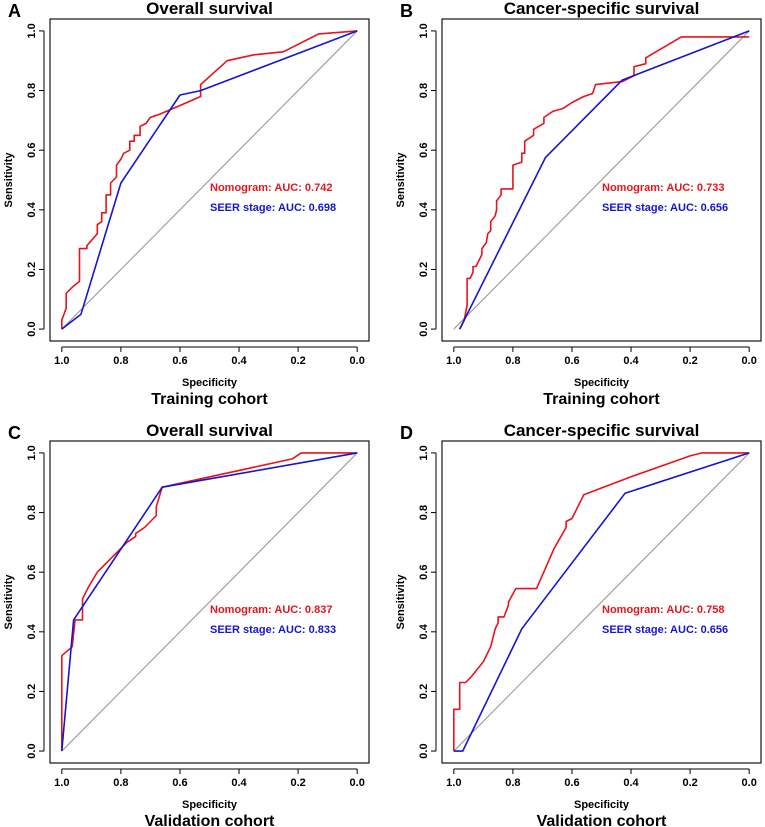  I want to click on legend-nomogram: Nomogram: AUC: 0.758, so click(663, 610).